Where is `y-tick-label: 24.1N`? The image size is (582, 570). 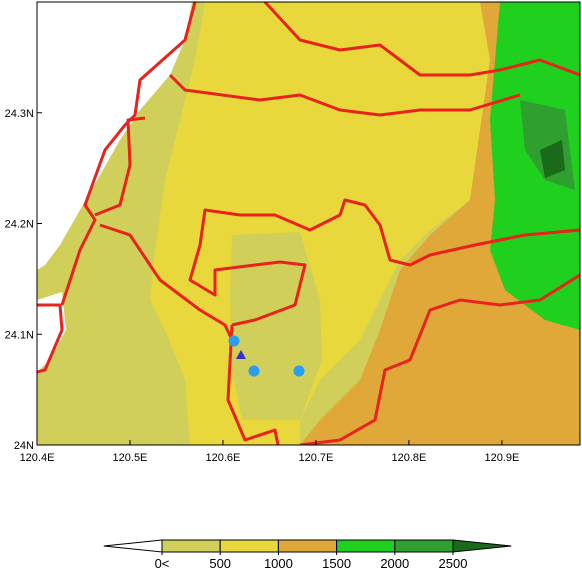
y-tick-label: 24.1N is located at coordinates (19, 335).